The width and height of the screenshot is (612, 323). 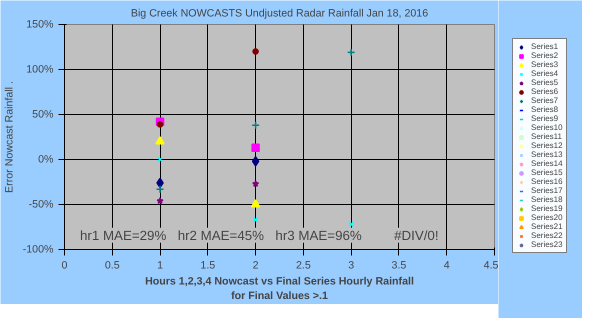 I want to click on x-tick-label: 4, so click(x=447, y=266).